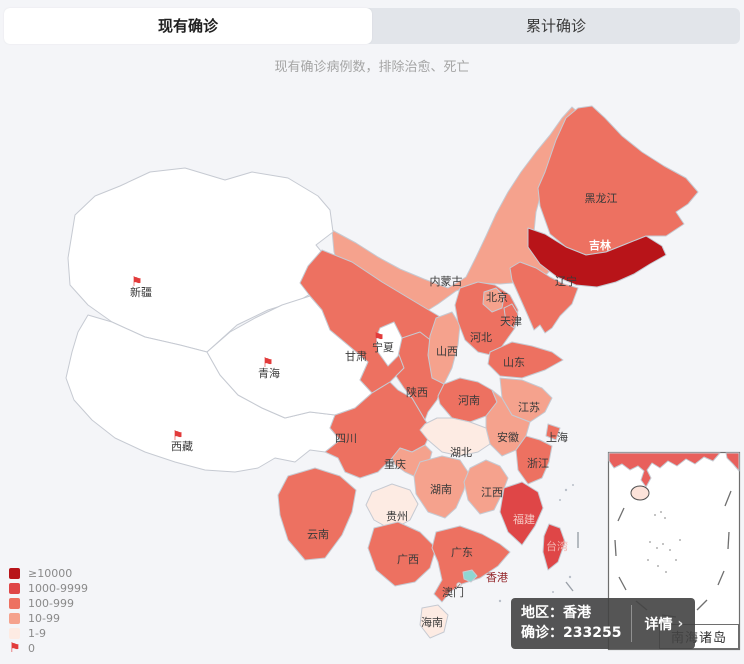  I want to click on province-hainan, so click(434, 621).